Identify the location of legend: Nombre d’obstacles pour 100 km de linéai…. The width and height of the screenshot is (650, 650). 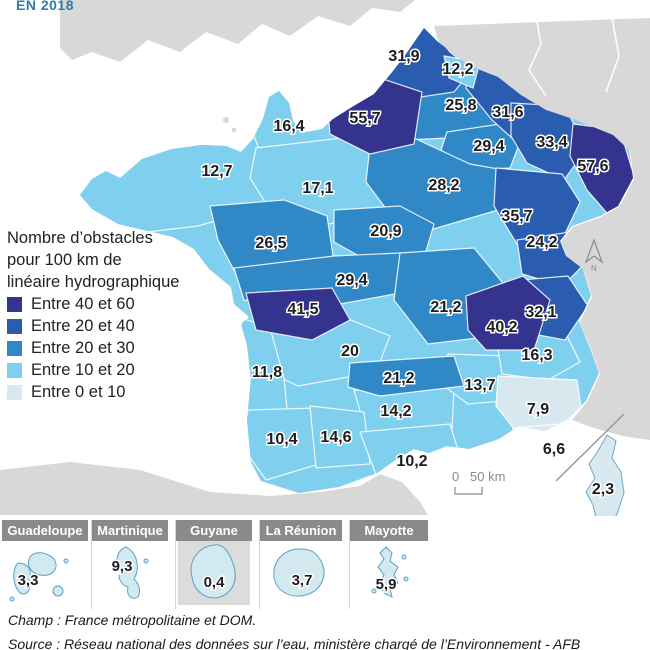
(122, 315).